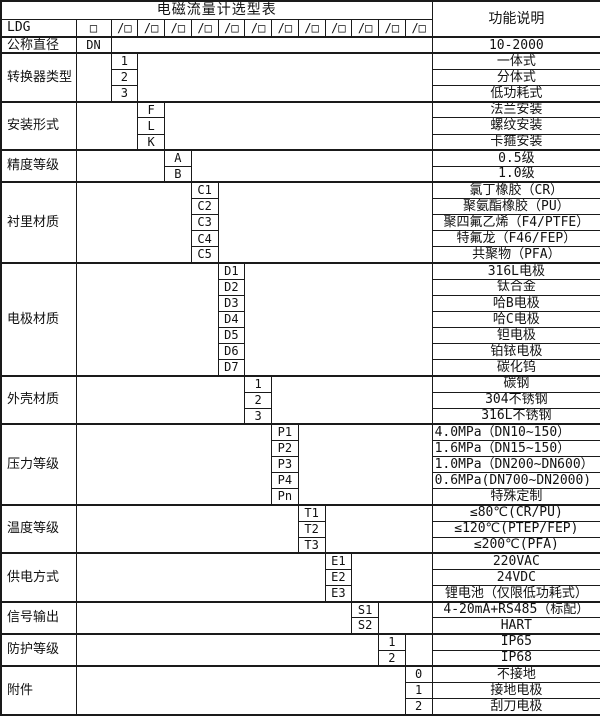 This screenshot has width=600, height=716. What do you see at coordinates (38, 464) in the screenshot?
I see `category-label: 压力等级` at bounding box center [38, 464].